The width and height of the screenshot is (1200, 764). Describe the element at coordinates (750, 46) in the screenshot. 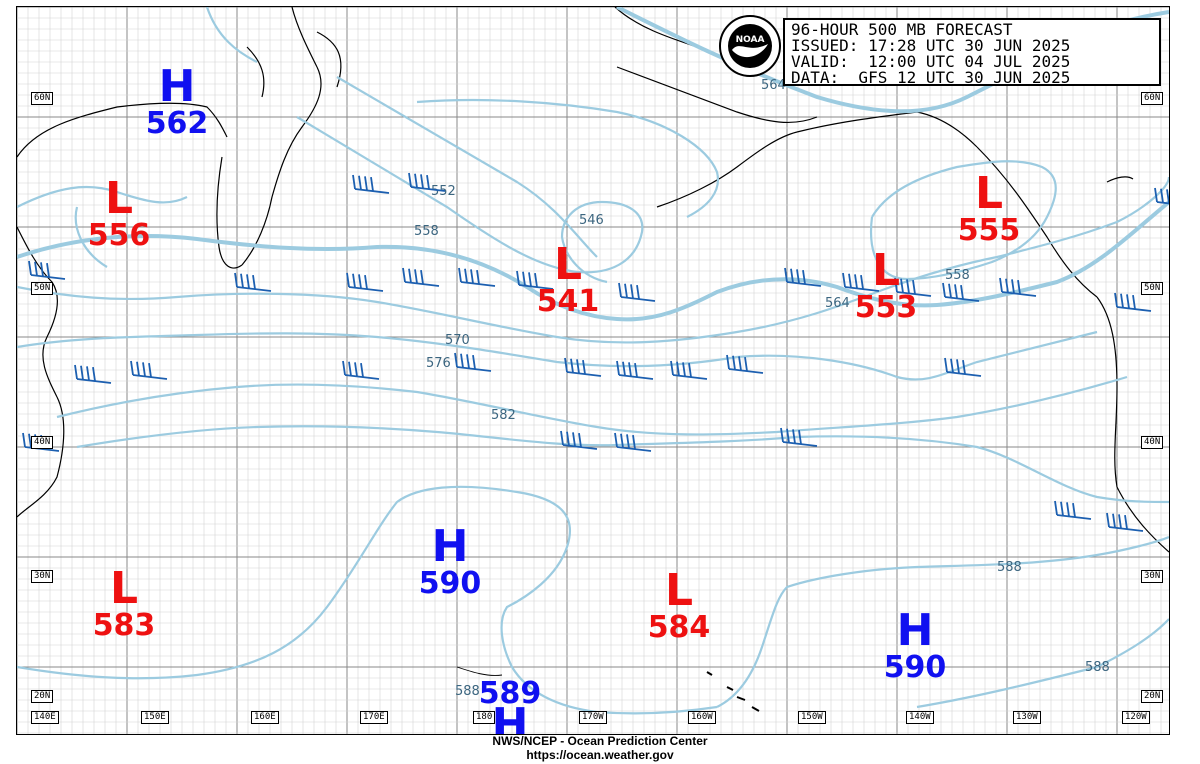

I see `noaa-logo-icon: NOAA` at that location.